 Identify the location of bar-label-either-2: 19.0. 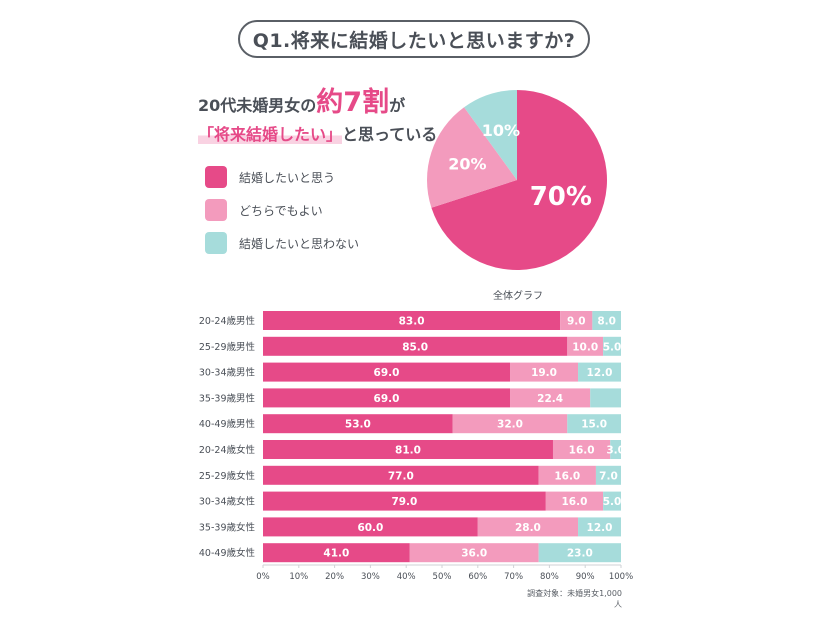
(544, 373).